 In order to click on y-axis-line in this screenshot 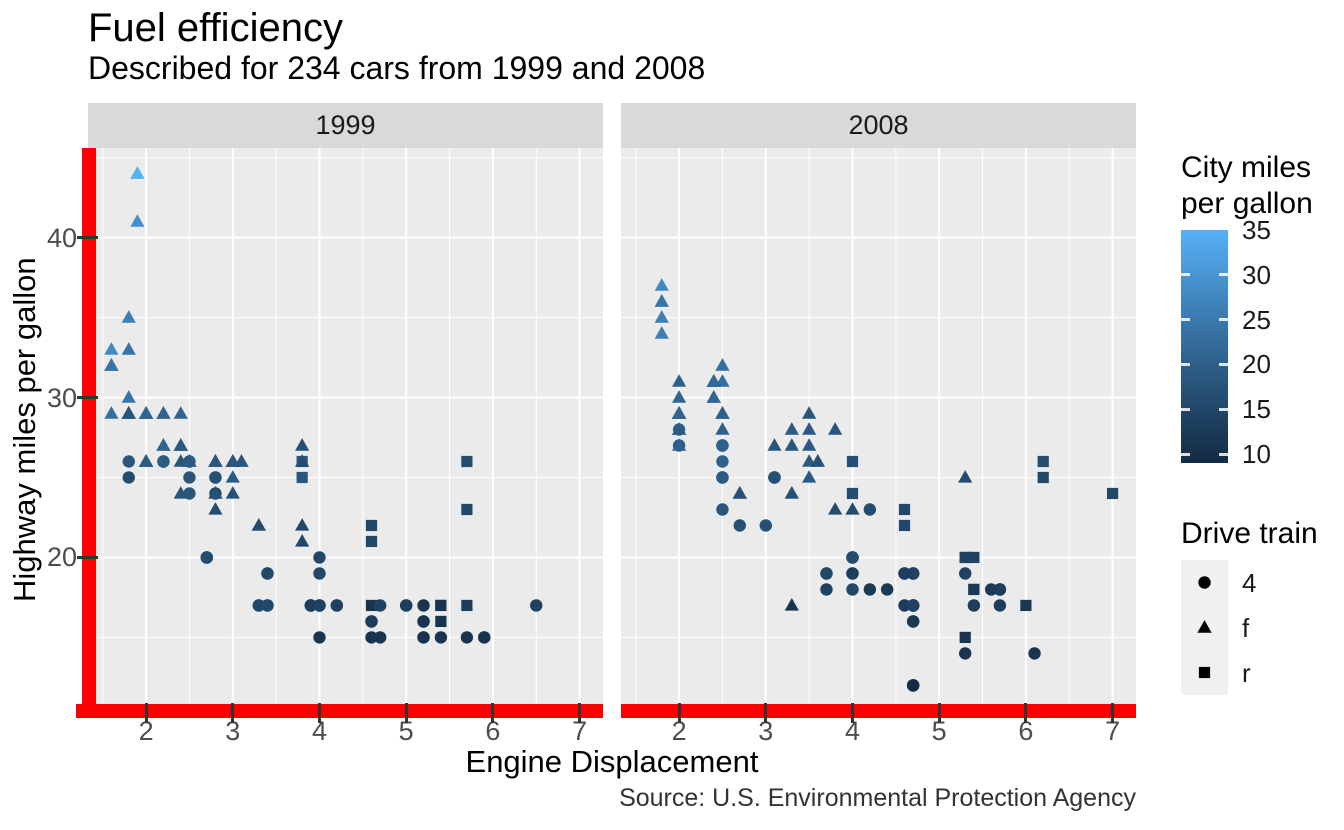, I will do `click(89, 433)`.